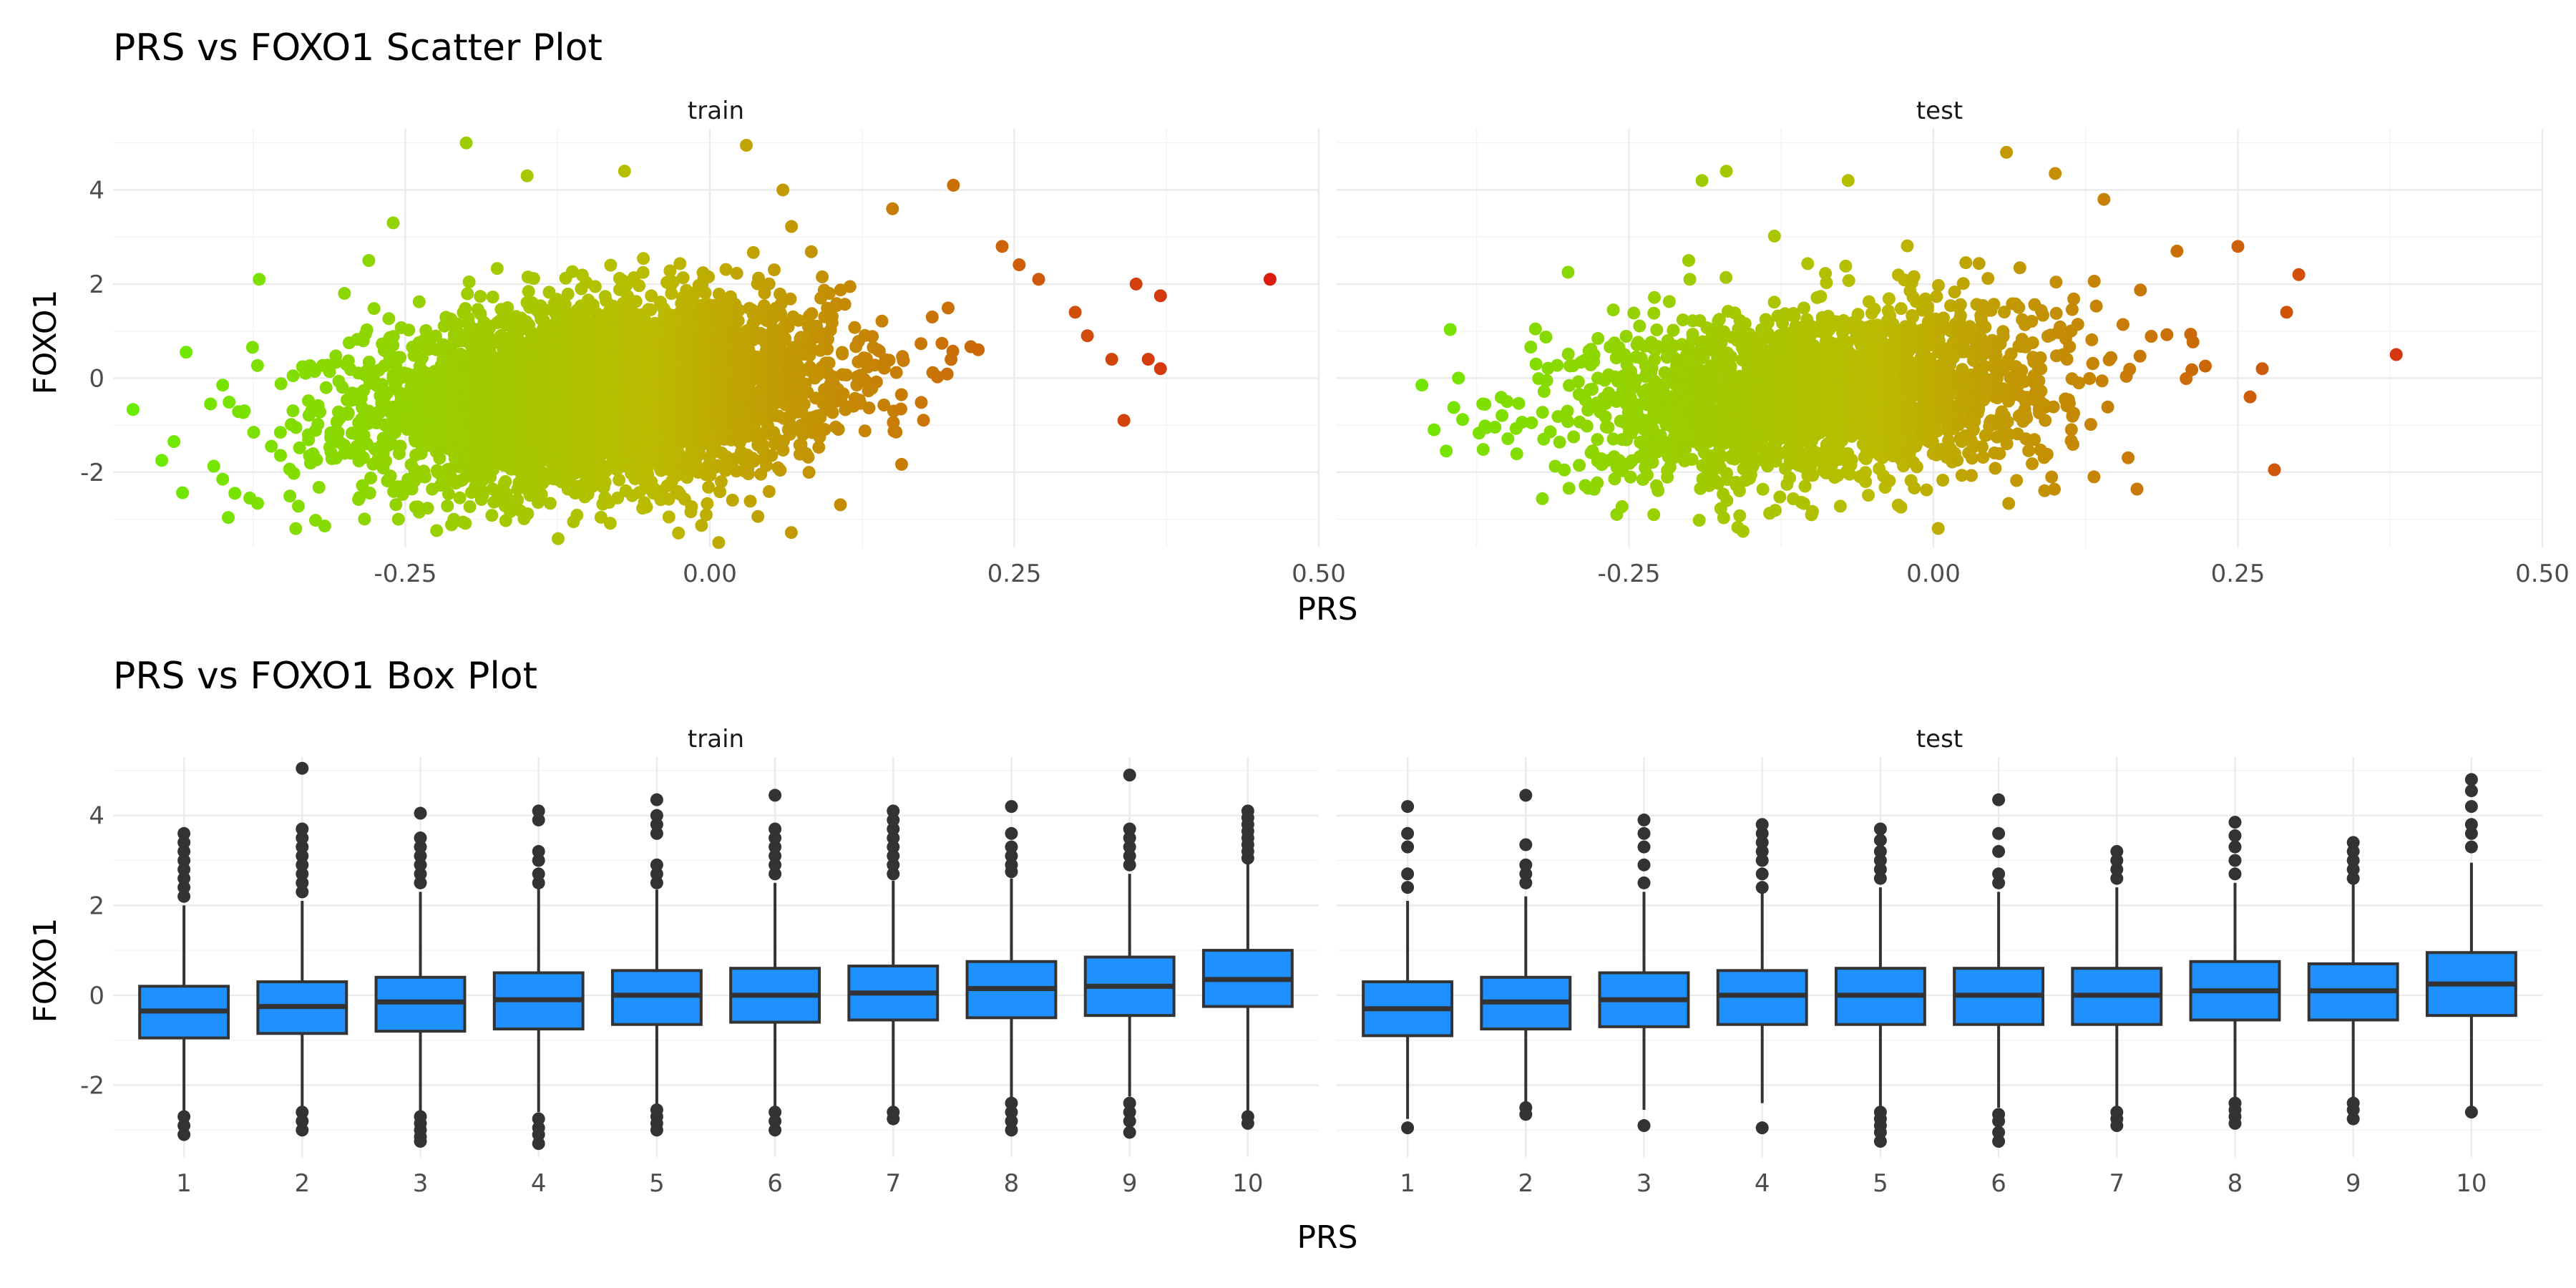 The image size is (2576, 1288). Describe the element at coordinates (710, 574) in the screenshot. I see `x-tick-label: 0.00` at that location.